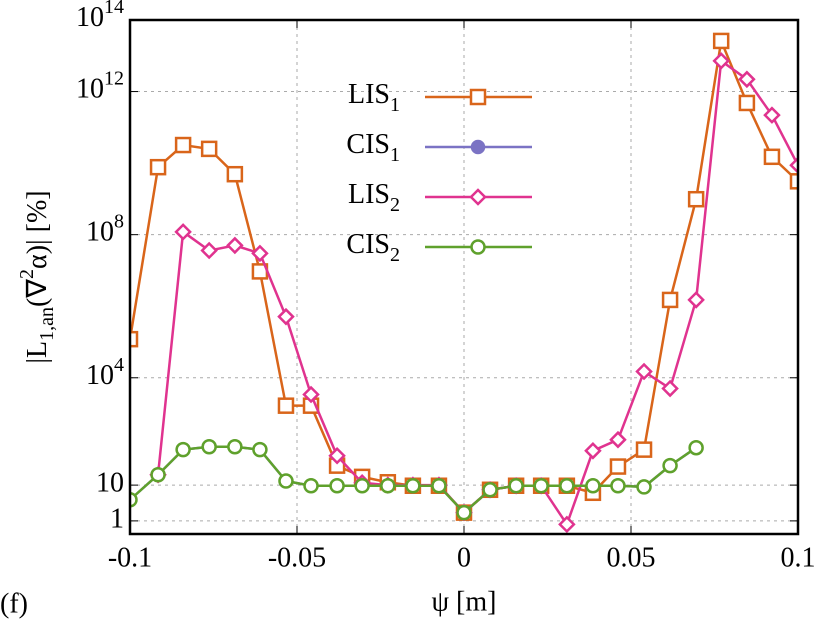 The width and height of the screenshot is (830, 623). Describe the element at coordinates (114, 9) in the screenshot. I see `y-tick-exponent: 14` at that location.